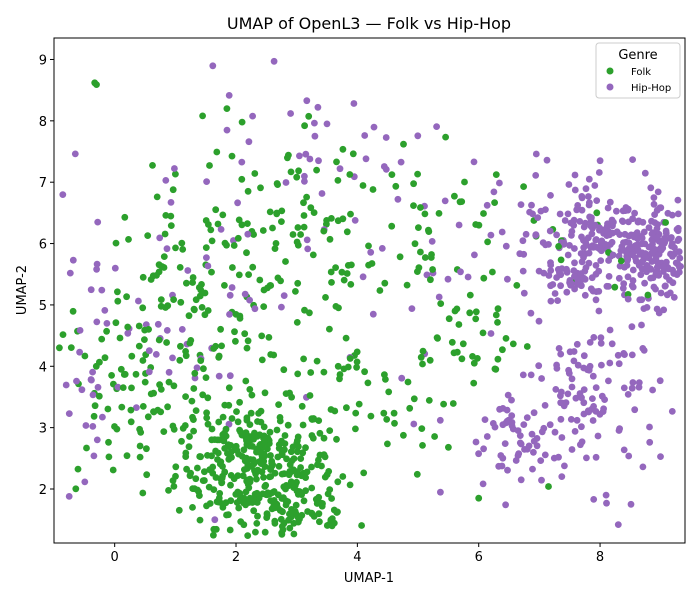  Describe the element at coordinates (22, 290) in the screenshot. I see `y-axis-label: UMAP-2` at that location.